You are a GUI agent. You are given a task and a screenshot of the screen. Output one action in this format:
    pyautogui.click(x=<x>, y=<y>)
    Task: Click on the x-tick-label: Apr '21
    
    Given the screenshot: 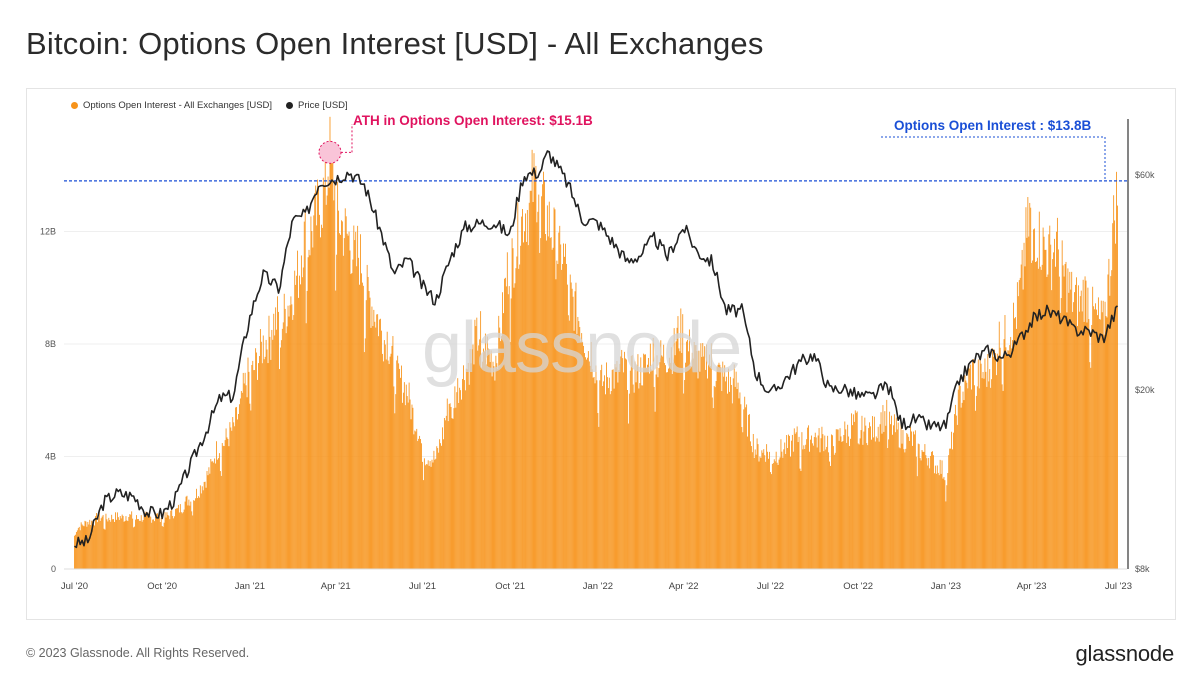 What is the action you would take?
    pyautogui.click(x=336, y=586)
    